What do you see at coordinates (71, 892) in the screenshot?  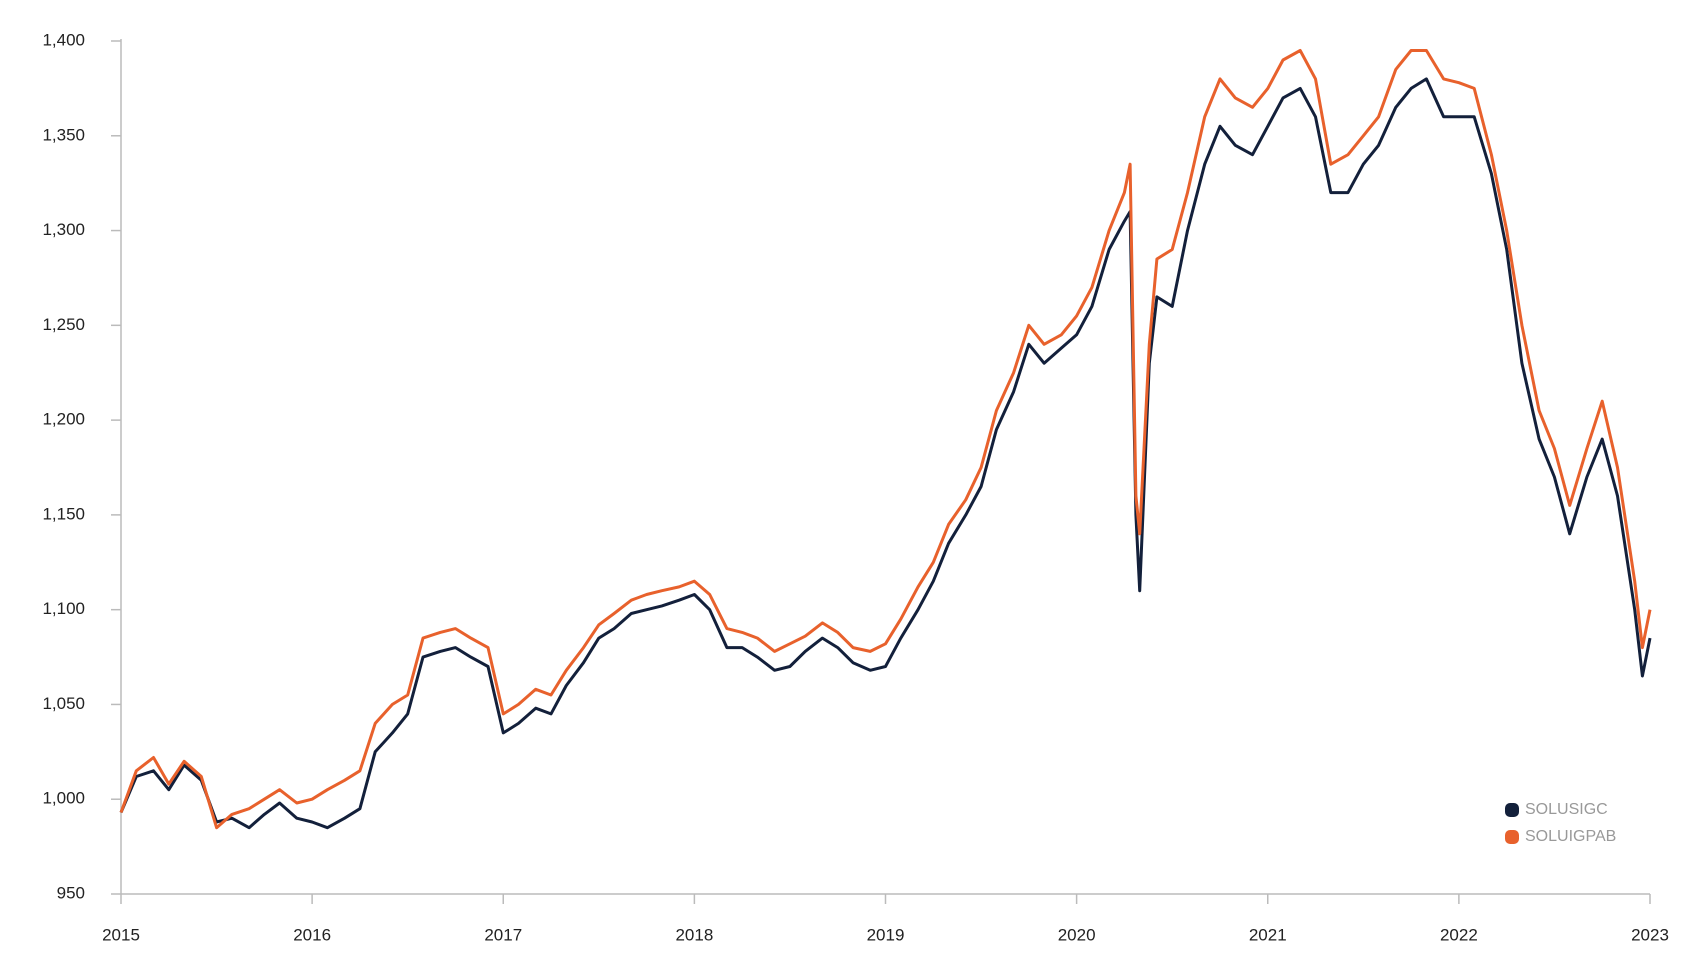 I see `y-tick-label: 950` at bounding box center [71, 892].